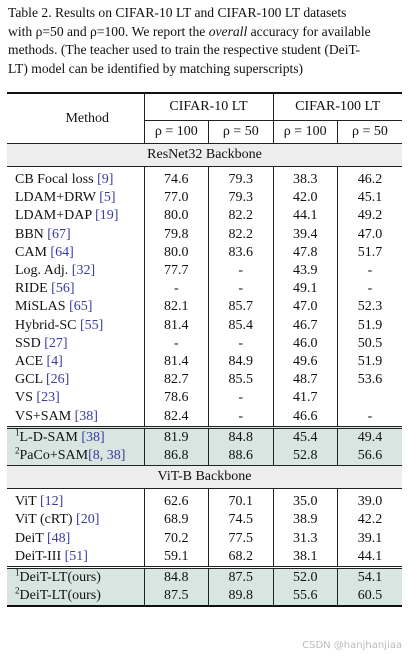 This screenshot has height=657, width=408. What do you see at coordinates (305, 417) in the screenshot?
I see `value-cell: 46.6` at bounding box center [305, 417].